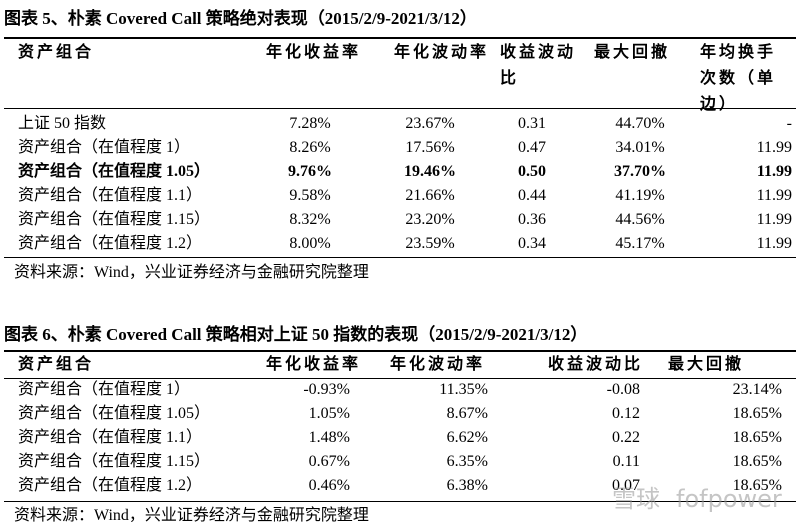  What do you see at coordinates (310, 147) in the screenshot?
I see `table-cell: 8.26%` at bounding box center [310, 147].